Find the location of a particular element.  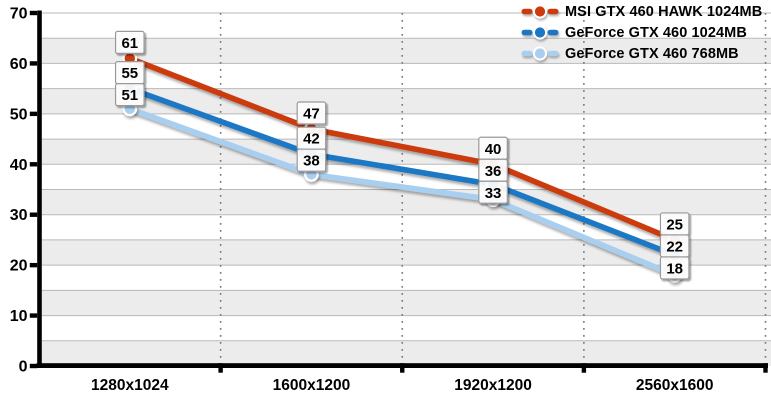

legend-item: MSI GTX 460 HAWK 1024MB is located at coordinates (641, 11).